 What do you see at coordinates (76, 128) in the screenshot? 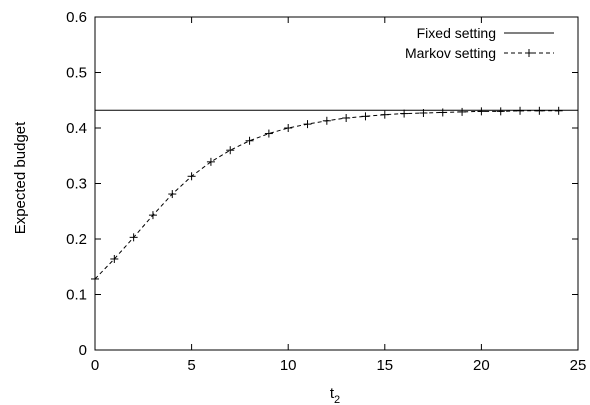
I see `y-tick-label: 0.4` at bounding box center [76, 128].